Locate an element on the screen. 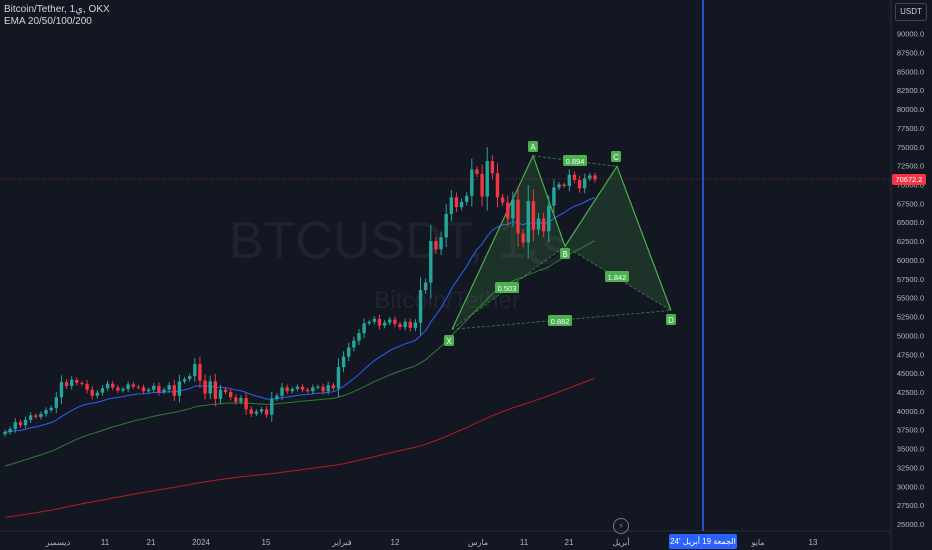  x-tick-label: 21 is located at coordinates (151, 542).